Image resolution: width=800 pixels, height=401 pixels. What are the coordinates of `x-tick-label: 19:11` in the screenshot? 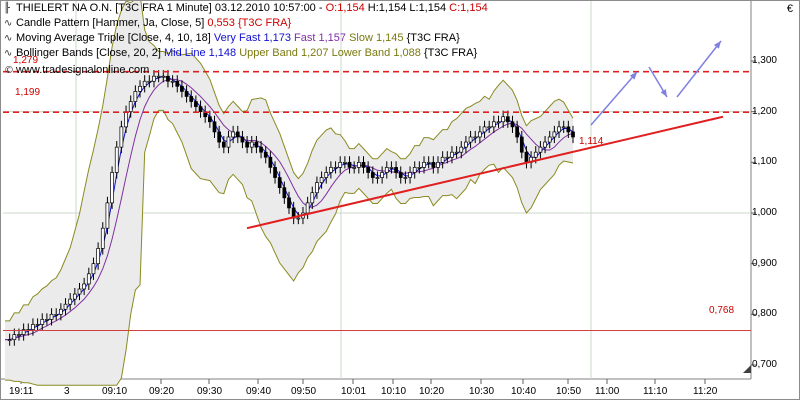 It's located at (21, 391).